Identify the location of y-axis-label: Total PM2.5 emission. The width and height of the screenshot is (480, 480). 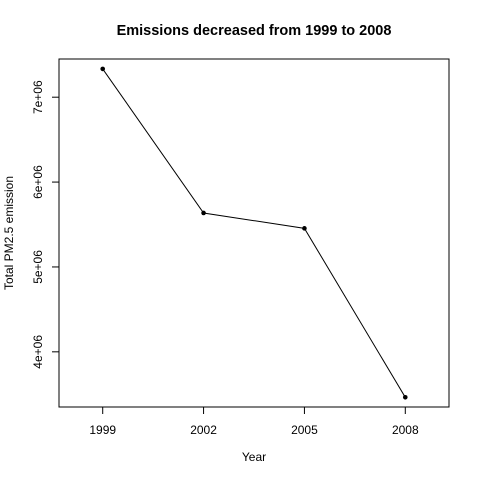
(9, 233).